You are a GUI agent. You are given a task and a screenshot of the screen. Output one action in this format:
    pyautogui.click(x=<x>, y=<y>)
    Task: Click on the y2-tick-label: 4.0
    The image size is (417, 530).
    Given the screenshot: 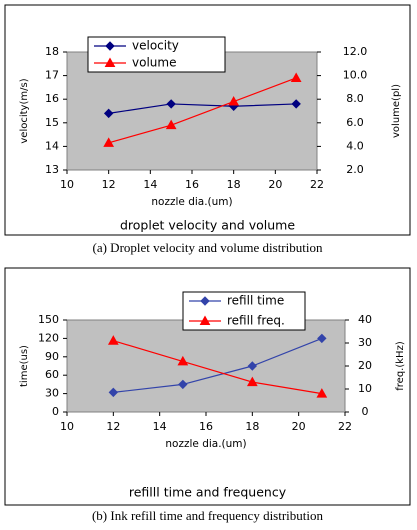 What is the action you would take?
    pyautogui.click(x=355, y=145)
    